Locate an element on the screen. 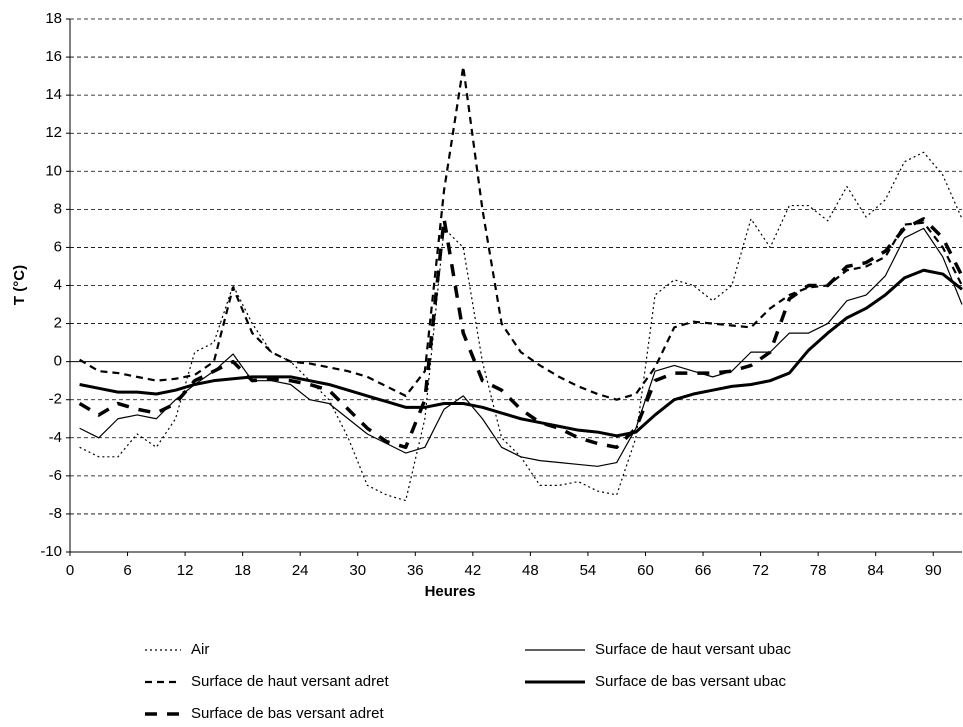 The image size is (963, 727). y-tick-label: 16 is located at coordinates (53, 56).